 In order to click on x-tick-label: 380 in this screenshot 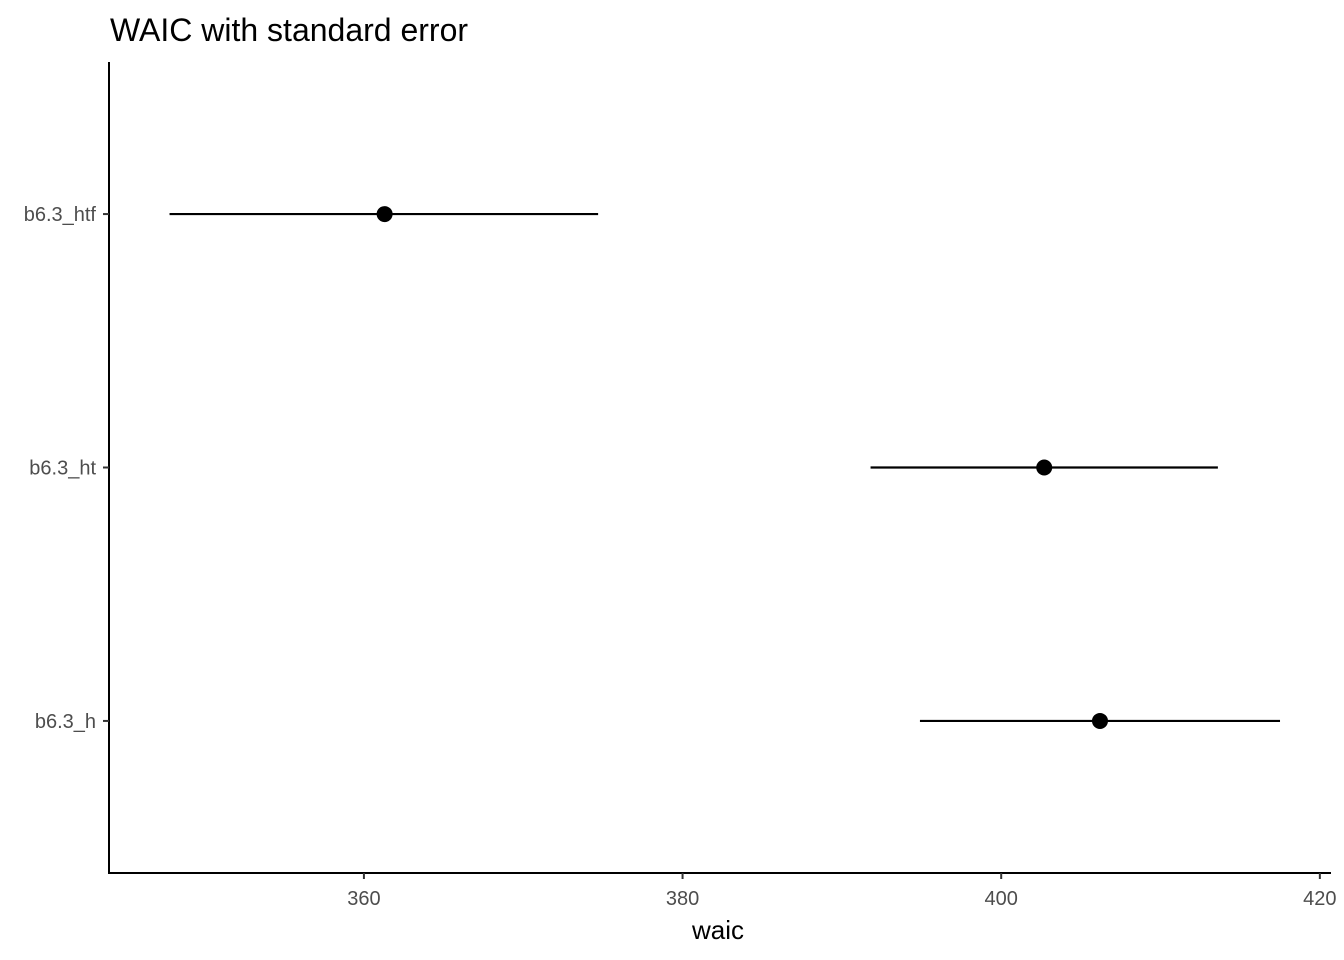, I will do `click(682, 899)`.